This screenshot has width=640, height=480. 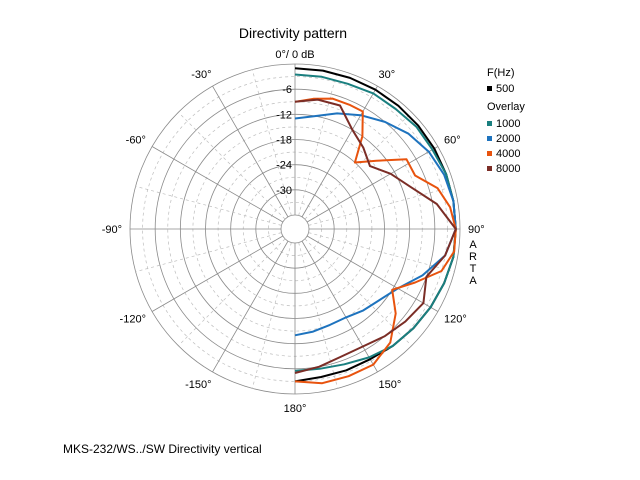 I want to click on angle-label: -120°, so click(x=133, y=320).